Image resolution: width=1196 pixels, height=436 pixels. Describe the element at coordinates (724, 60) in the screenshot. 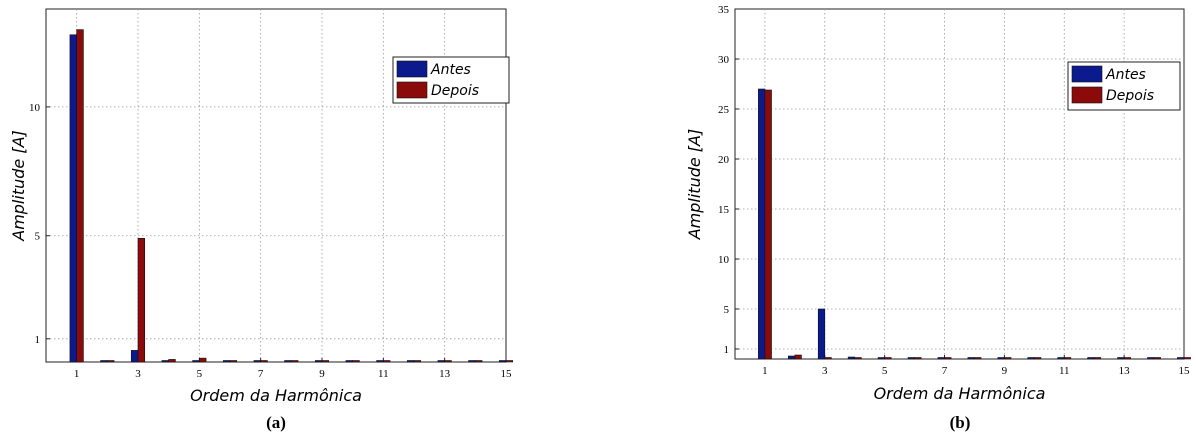

I see `y-tick-label: 30` at that location.